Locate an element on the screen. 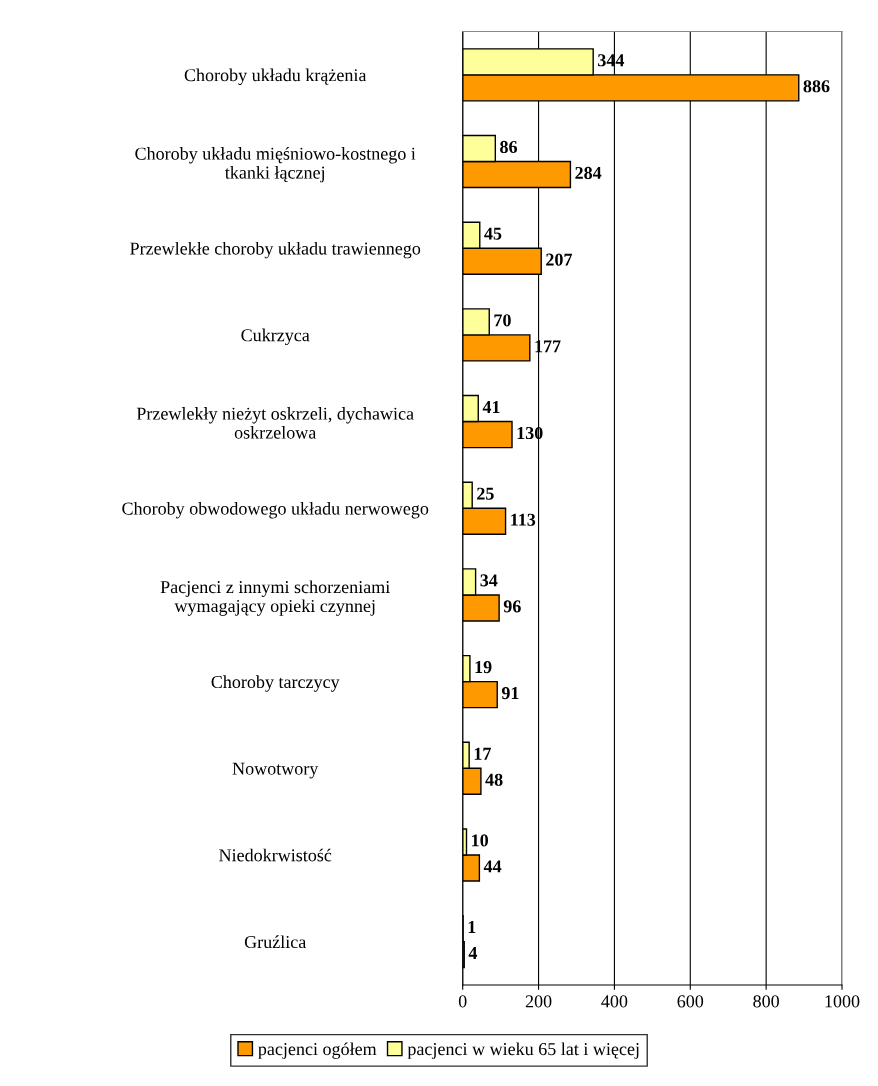  data-label: 19 is located at coordinates (483, 667).